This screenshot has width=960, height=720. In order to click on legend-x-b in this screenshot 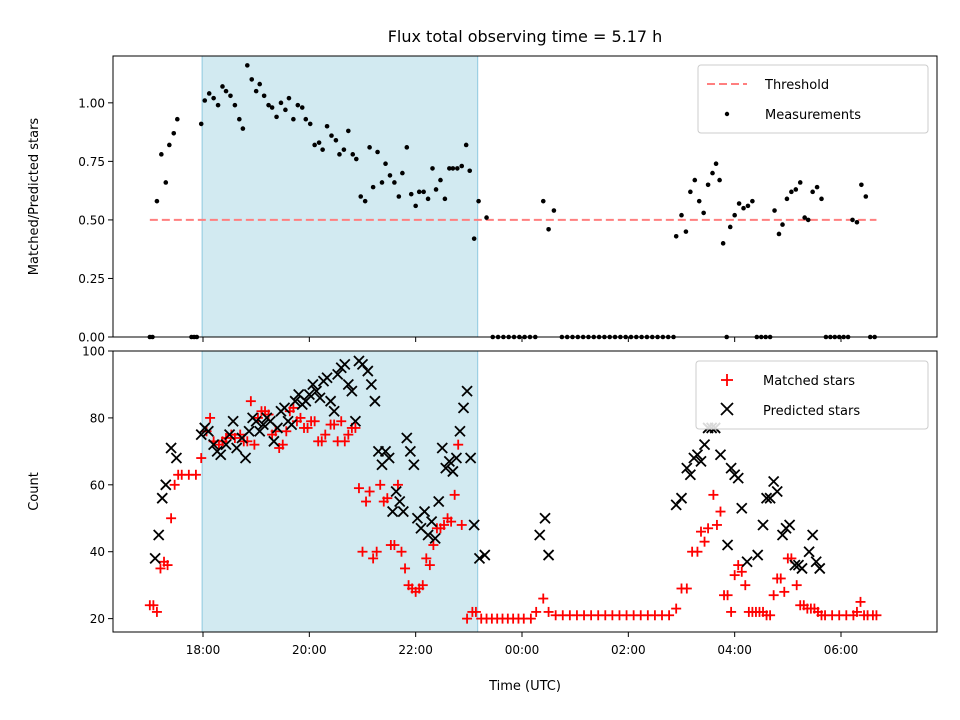, I will do `click(727, 409)`.